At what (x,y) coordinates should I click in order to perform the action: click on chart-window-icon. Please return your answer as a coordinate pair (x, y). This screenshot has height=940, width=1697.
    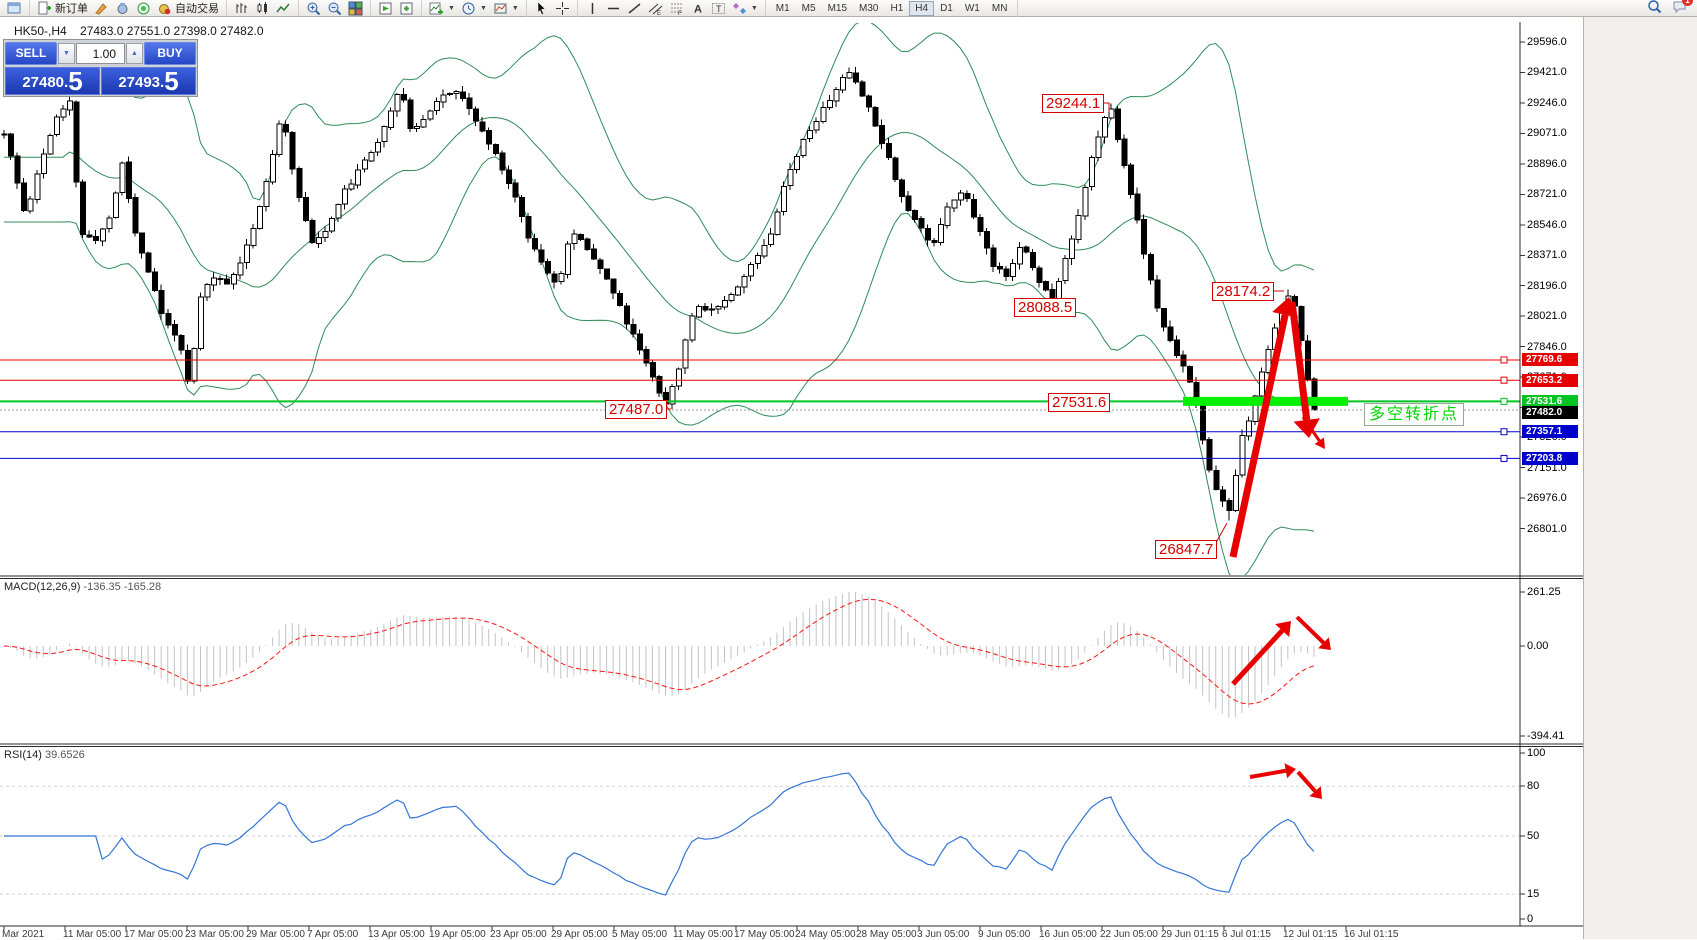
    Looking at the image, I should click on (14, 8).